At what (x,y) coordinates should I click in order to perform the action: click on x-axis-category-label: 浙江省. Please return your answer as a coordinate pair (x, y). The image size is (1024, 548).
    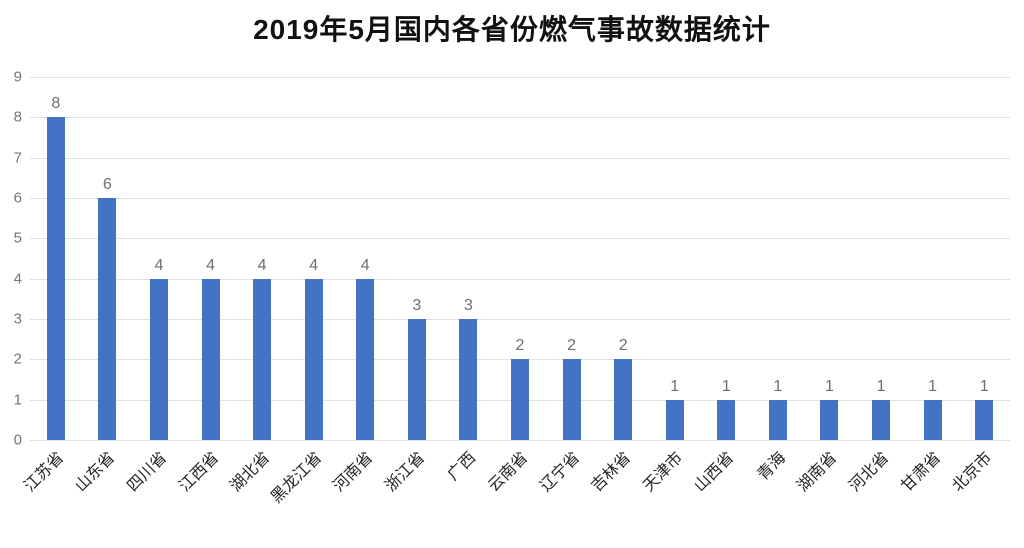
    Looking at the image, I should click on (405, 472).